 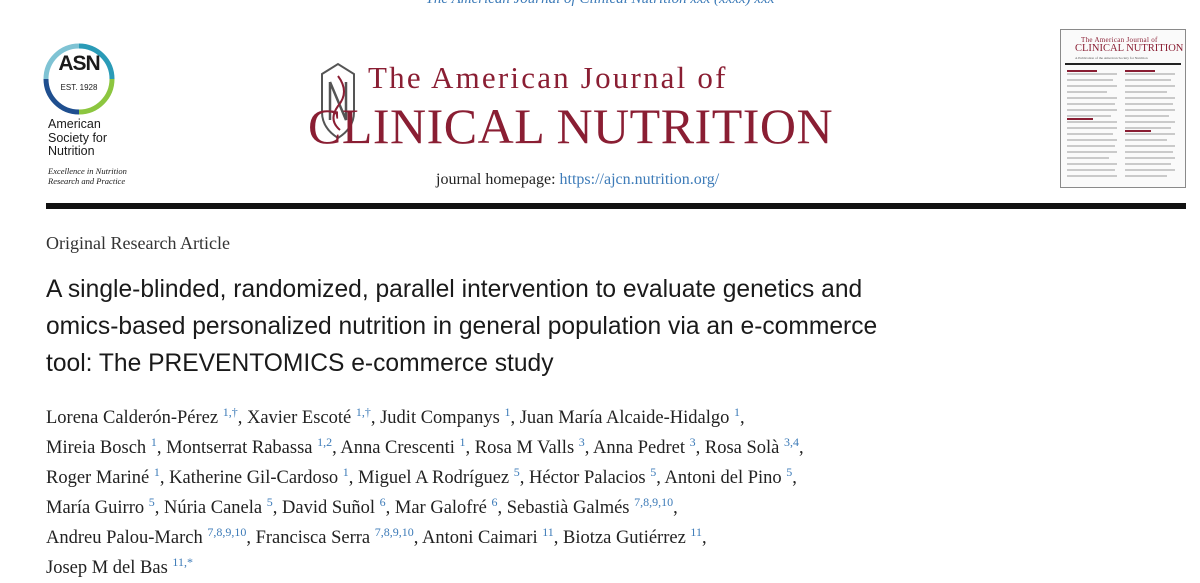 I want to click on author: Biotza Gutiérrez 11, so click(x=632, y=536).